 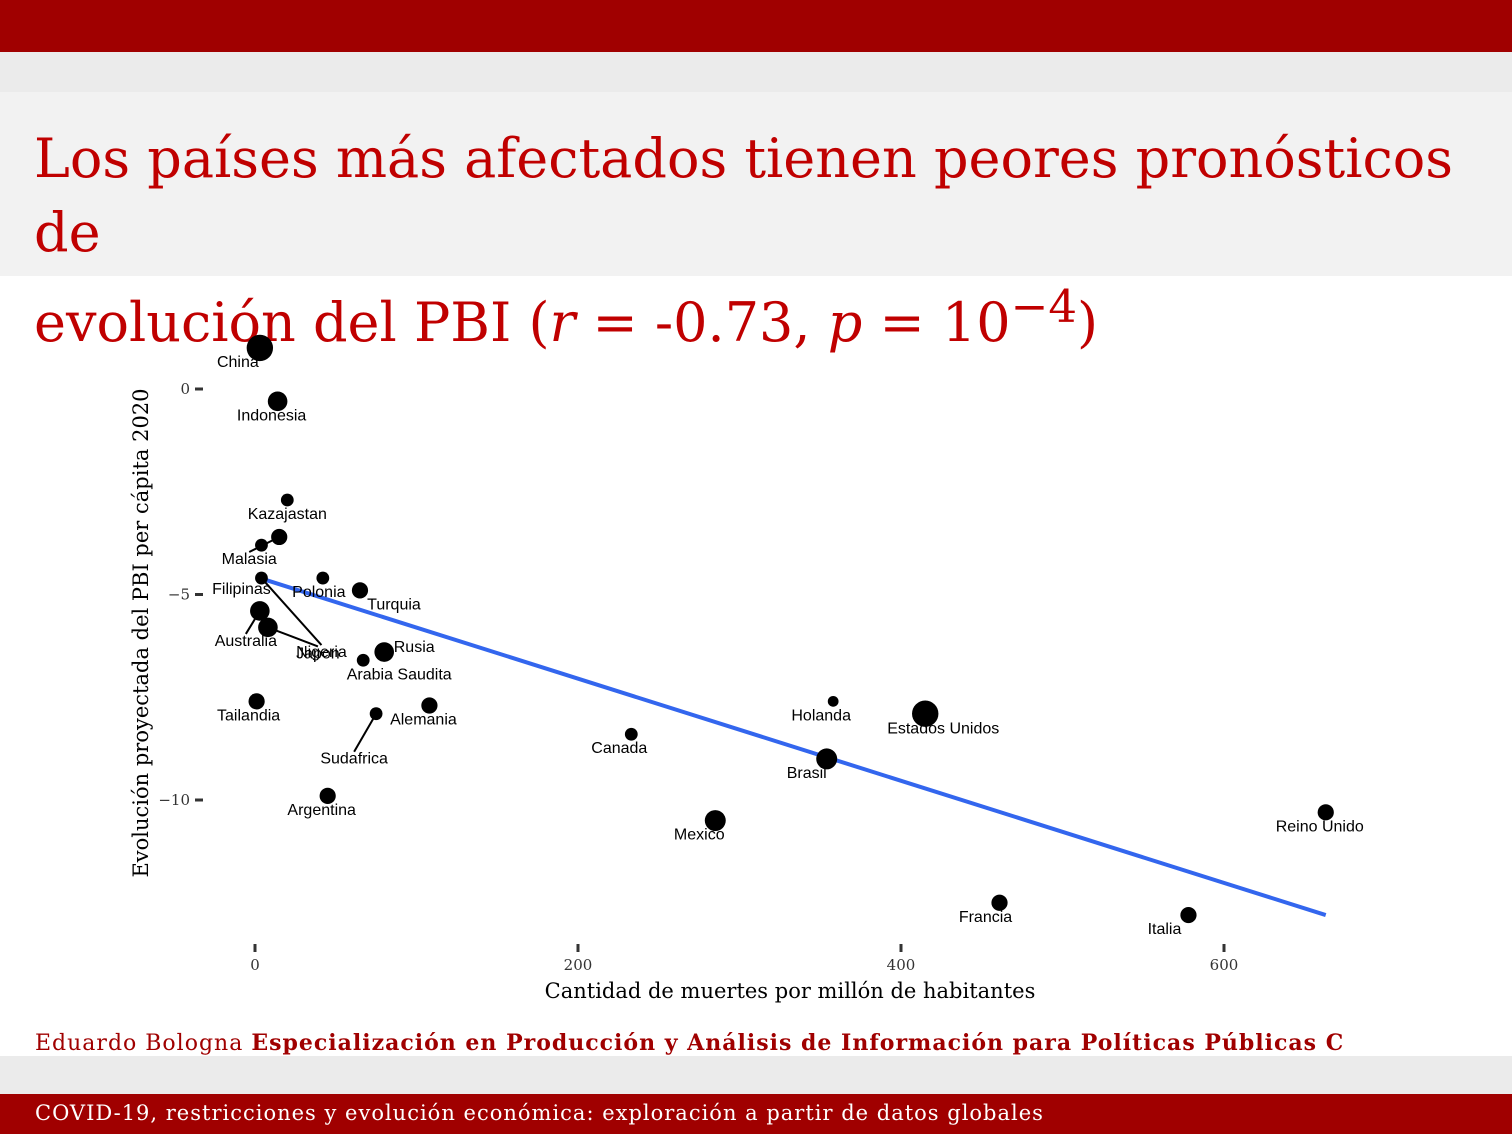 I want to click on point-label: Italia, so click(x=1165, y=929).